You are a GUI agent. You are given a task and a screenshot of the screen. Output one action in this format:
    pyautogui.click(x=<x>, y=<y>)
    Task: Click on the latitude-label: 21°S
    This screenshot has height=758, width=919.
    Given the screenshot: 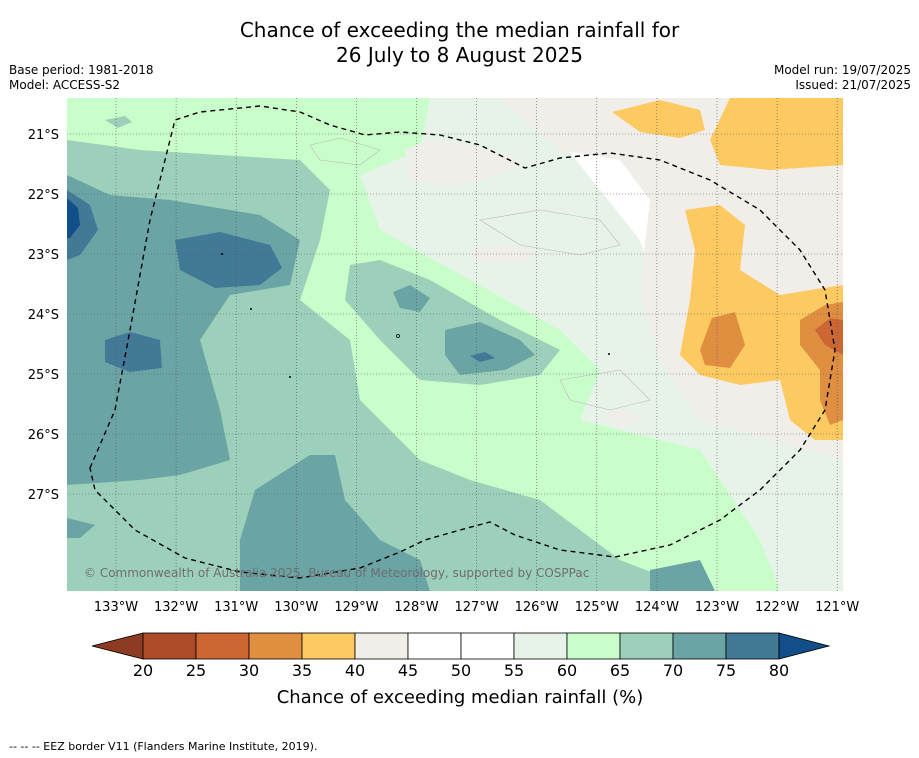 What is the action you would take?
    pyautogui.click(x=43, y=135)
    